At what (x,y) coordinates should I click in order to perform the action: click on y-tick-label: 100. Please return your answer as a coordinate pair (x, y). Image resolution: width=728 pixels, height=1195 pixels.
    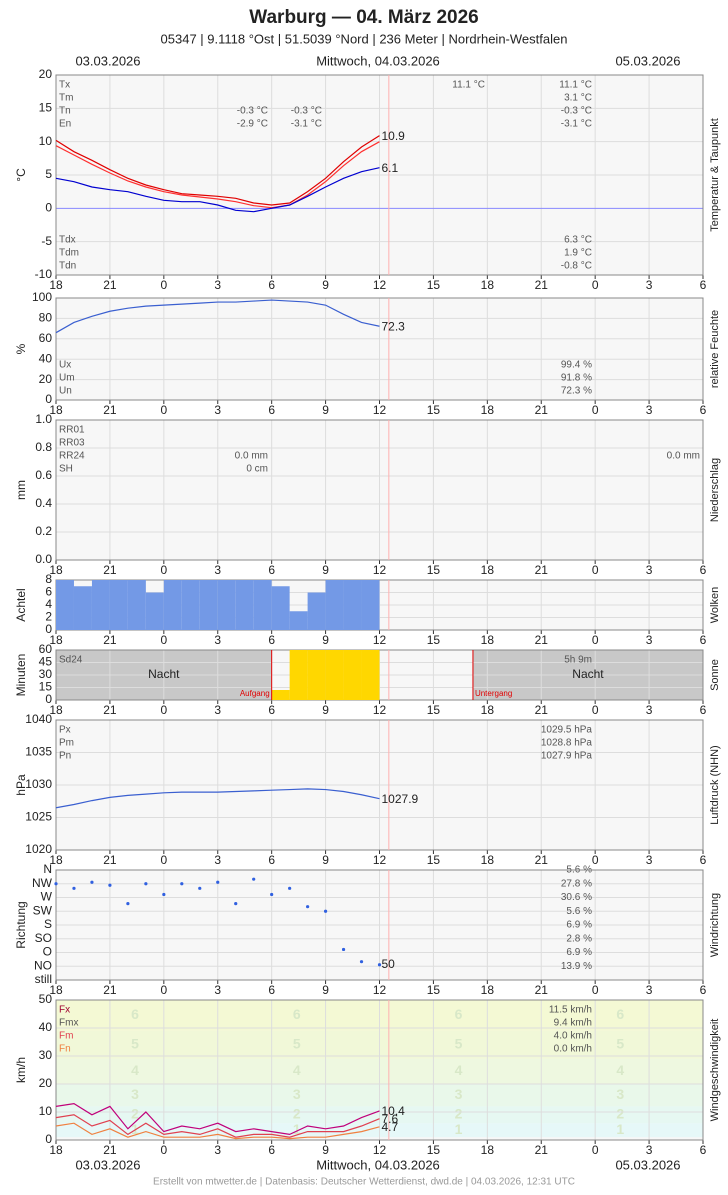
    Looking at the image, I should click on (42, 297).